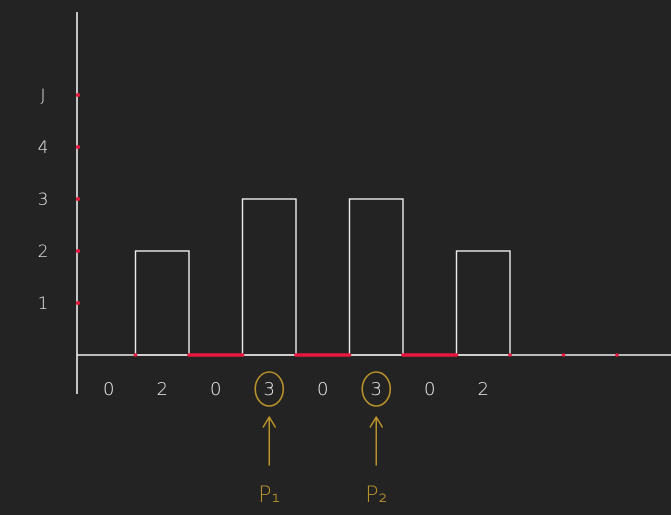 This screenshot has width=671, height=515. I want to click on y-tick-label: J, so click(42, 96).